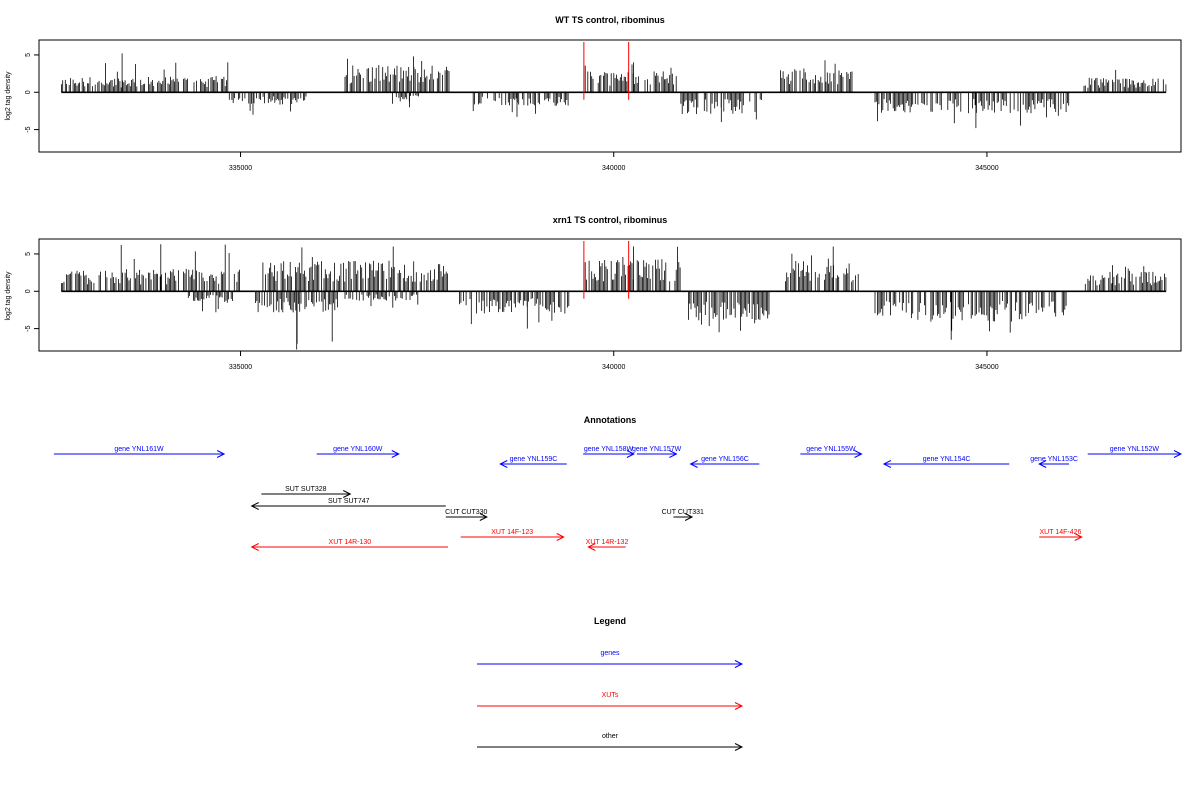 This screenshot has width=1200, height=800. I want to click on xrn1-x-tick-label: 335000, so click(240, 367).